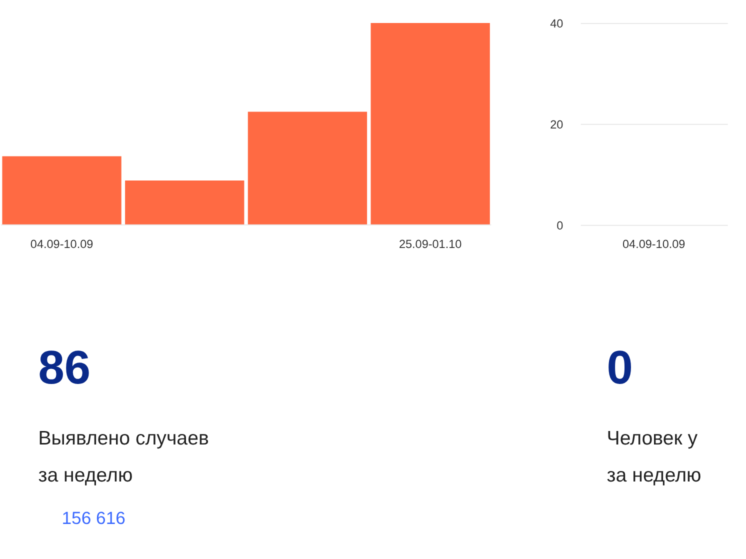  I want to click on text: Выявлено случаев, so click(123, 438).